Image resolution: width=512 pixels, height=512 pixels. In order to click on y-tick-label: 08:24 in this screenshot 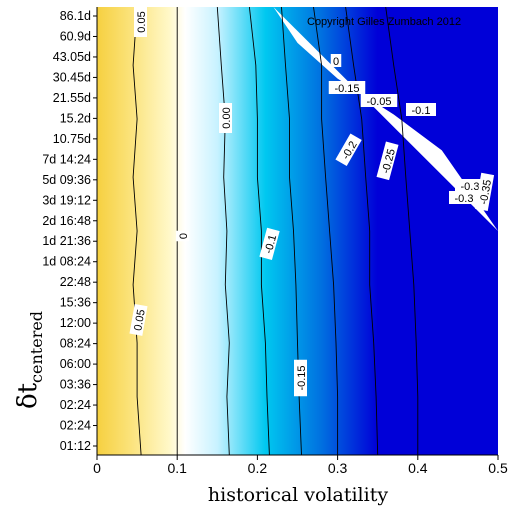, I will do `click(75, 344)`.